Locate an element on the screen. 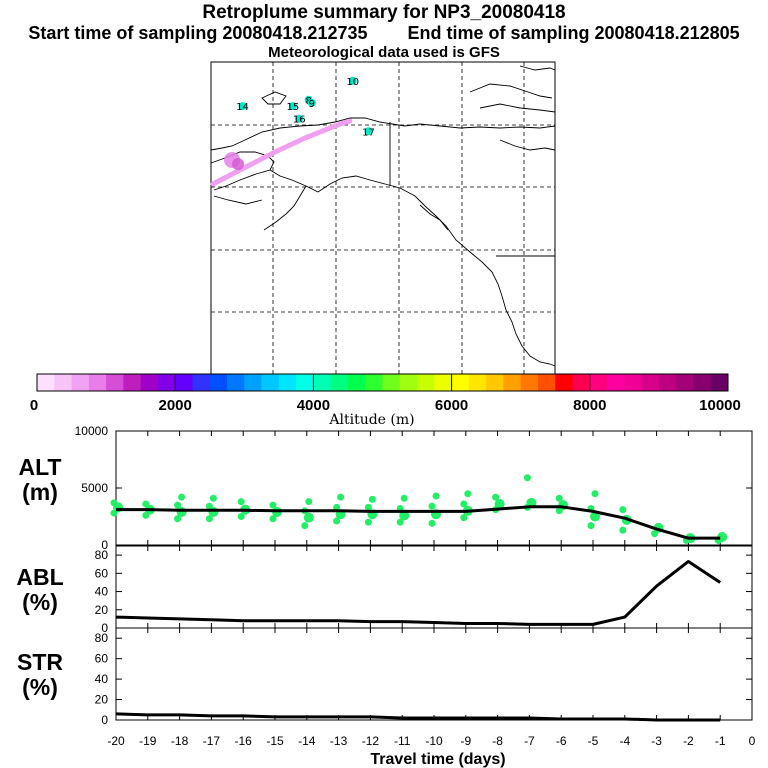 The width and height of the screenshot is (768, 768). x-tick-label: -20 is located at coordinates (116, 741).